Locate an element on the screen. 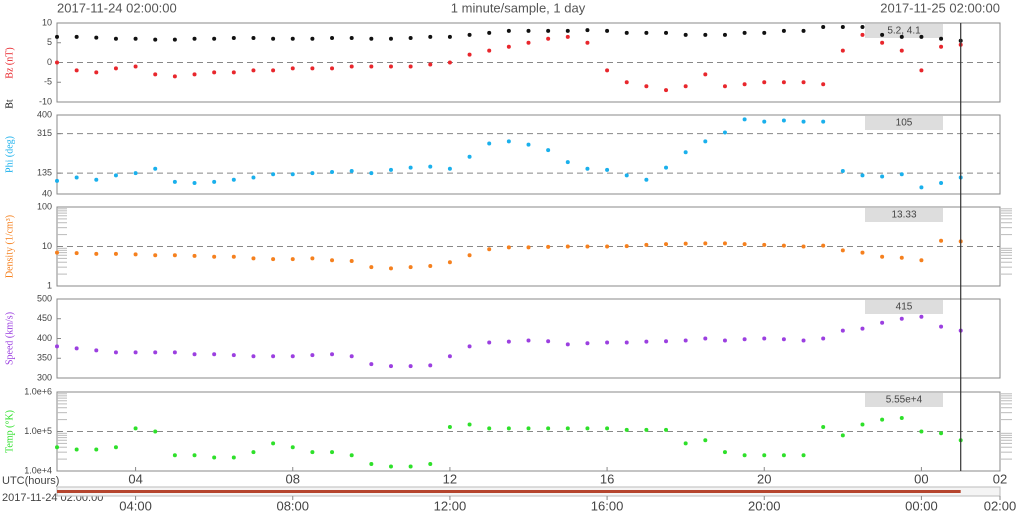  y-tick-label: 315 is located at coordinates (44, 133).